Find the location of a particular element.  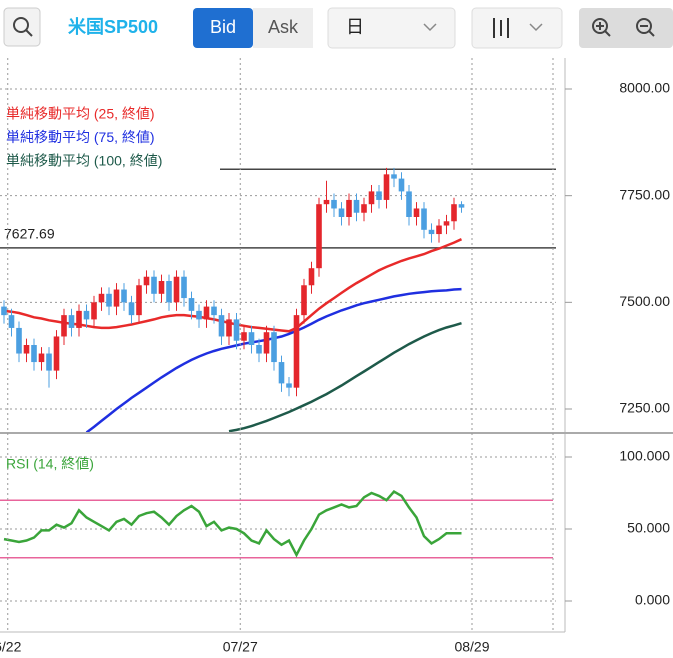

x-tick-label: 6/22 is located at coordinates (11, 647).